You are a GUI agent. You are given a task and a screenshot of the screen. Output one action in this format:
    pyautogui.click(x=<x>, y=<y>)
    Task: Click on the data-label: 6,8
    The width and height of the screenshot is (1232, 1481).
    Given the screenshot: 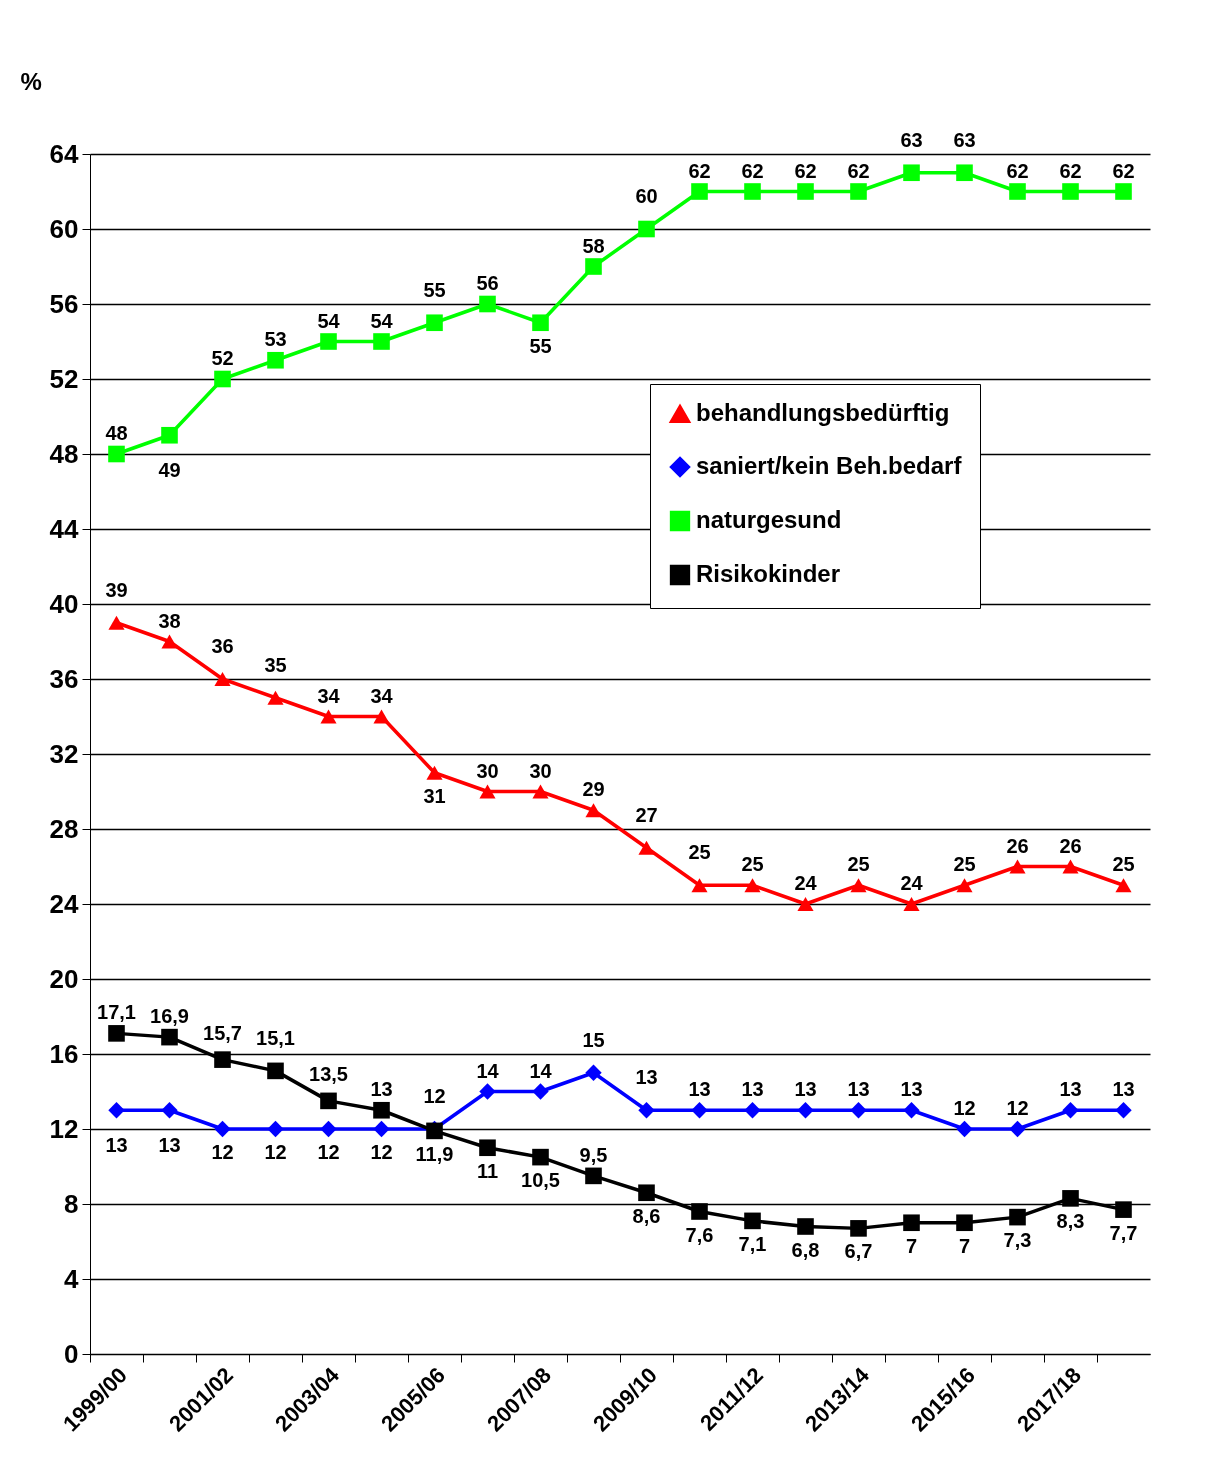 What is the action you would take?
    pyautogui.click(x=805, y=1249)
    